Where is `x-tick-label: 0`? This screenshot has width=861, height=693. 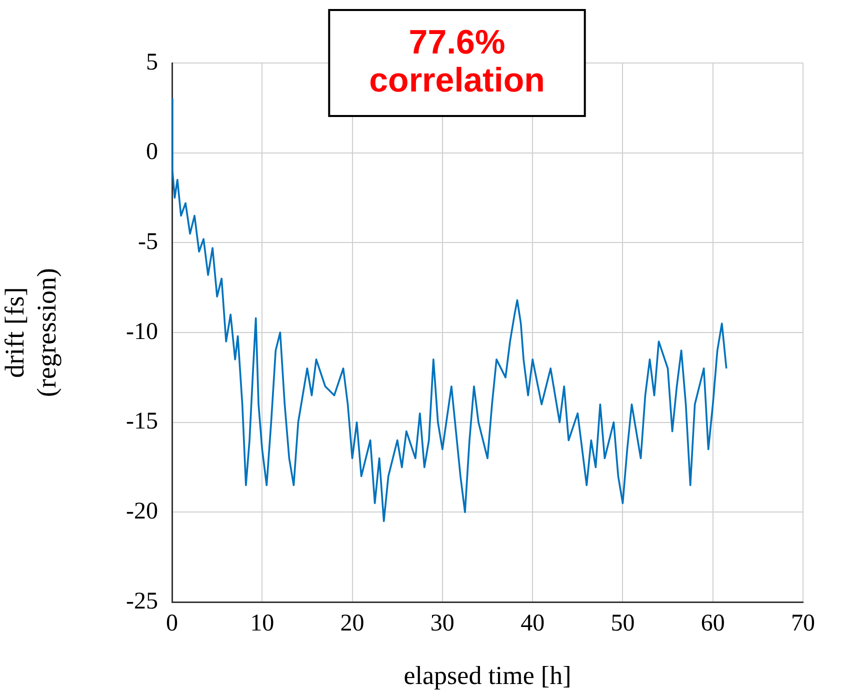 x-tick-label: 0 is located at coordinates (172, 623).